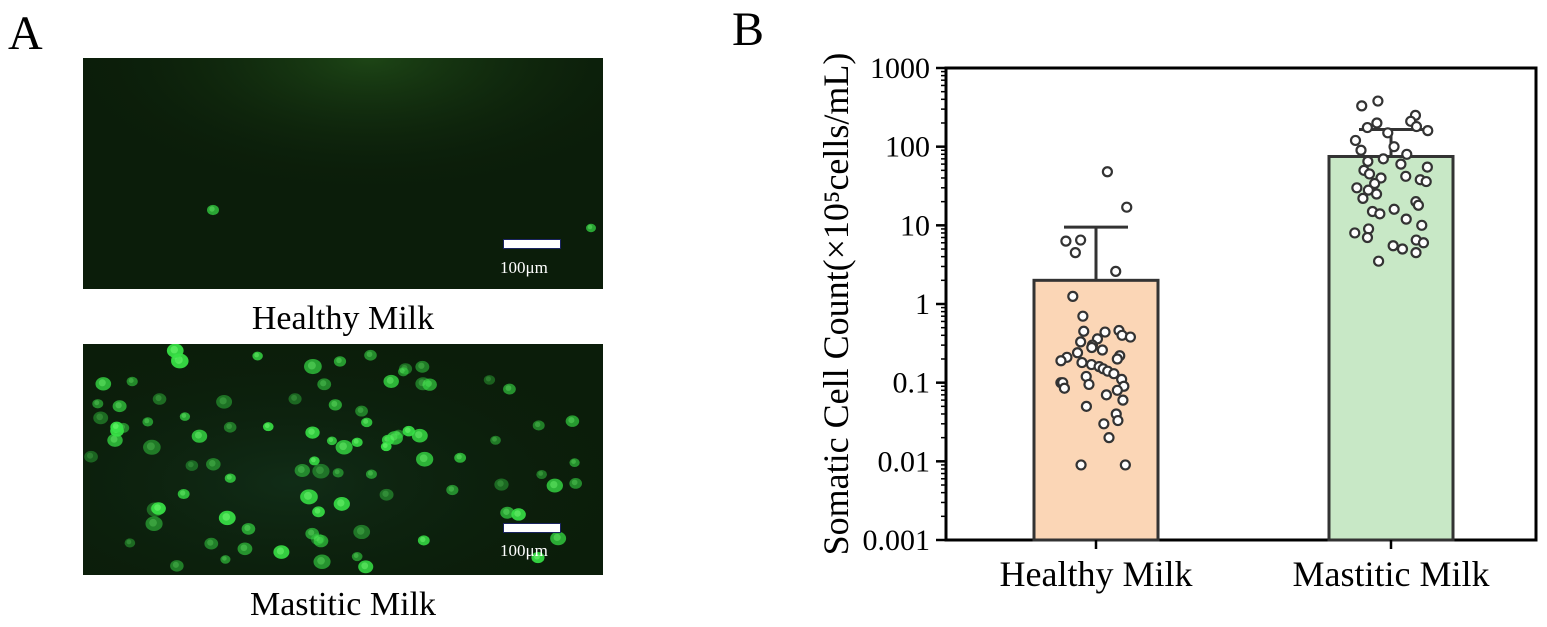 This screenshot has height=627, width=1547. Describe the element at coordinates (912, 383) in the screenshot. I see `y-tick-label: 0.1` at that location.